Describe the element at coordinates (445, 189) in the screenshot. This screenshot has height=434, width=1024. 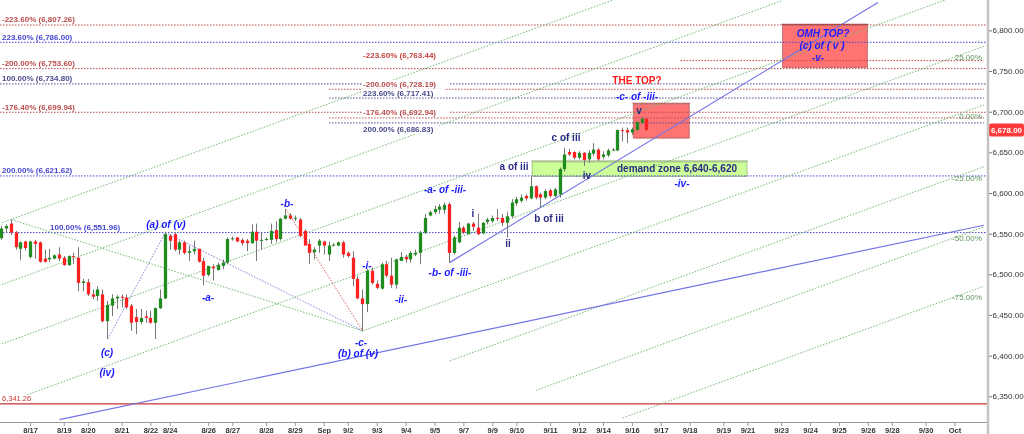
I see `annotation: -a- of -iii-` at that location.